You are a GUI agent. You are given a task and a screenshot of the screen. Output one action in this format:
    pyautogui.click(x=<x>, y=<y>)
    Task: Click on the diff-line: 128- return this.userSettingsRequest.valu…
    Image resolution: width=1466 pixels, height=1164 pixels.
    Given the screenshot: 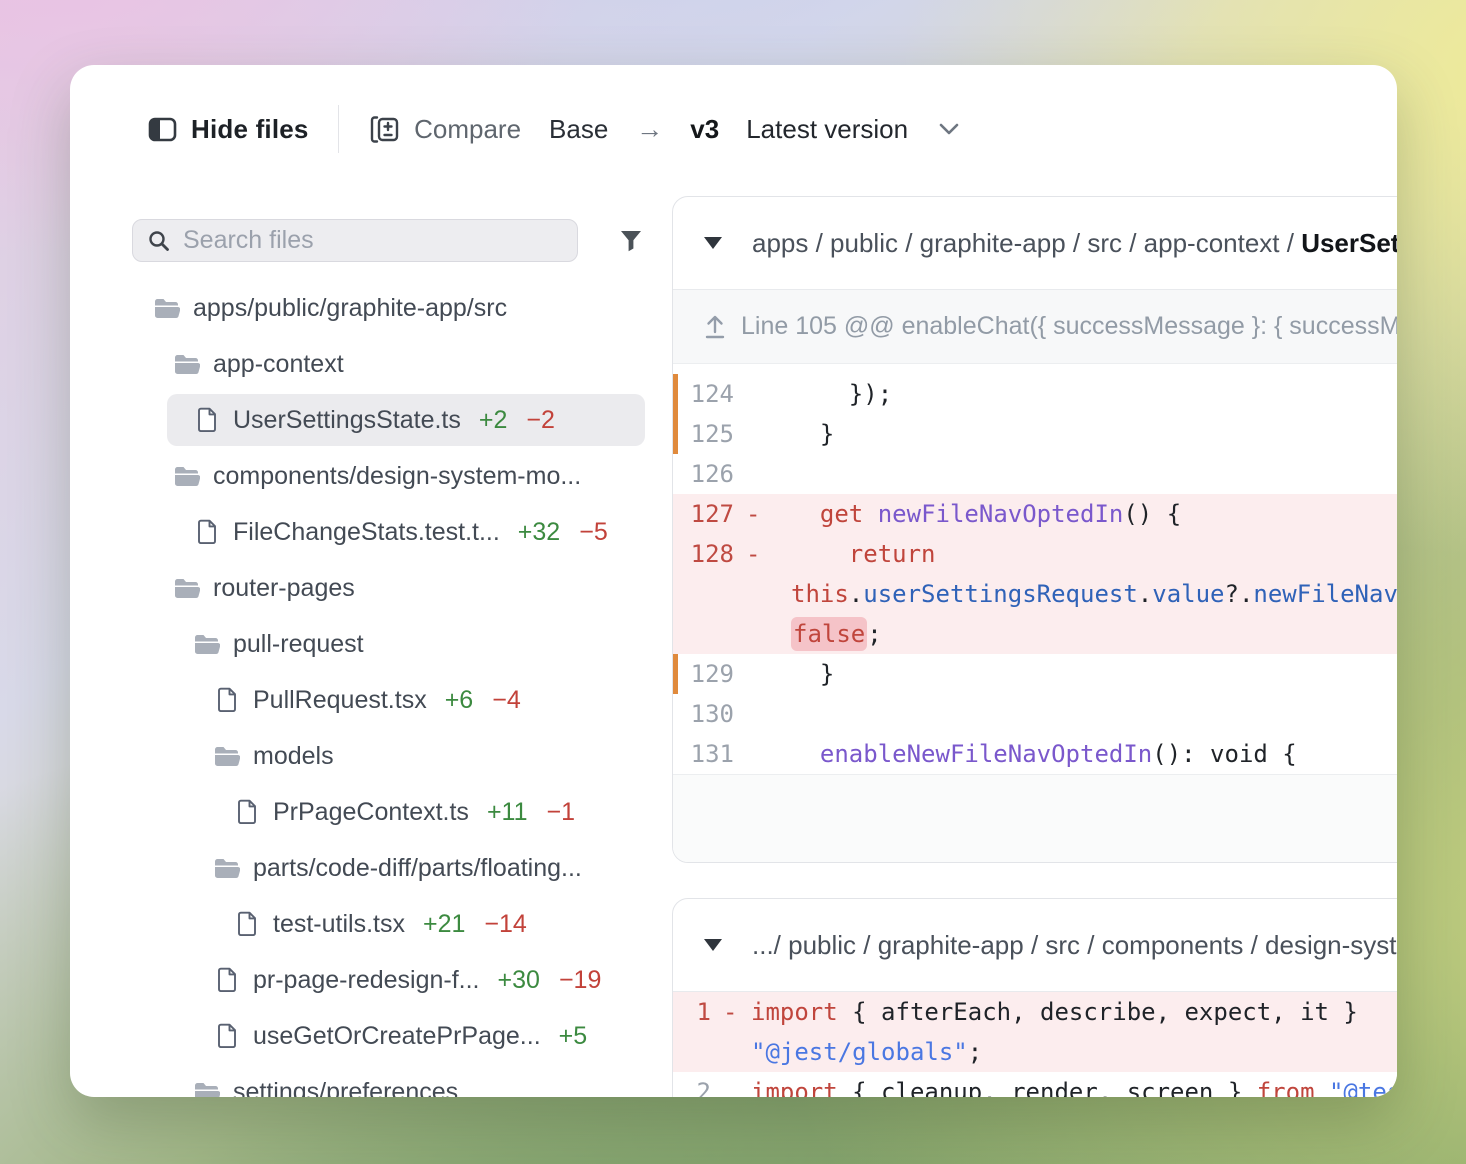 What is the action you would take?
    pyautogui.click(x=1035, y=594)
    